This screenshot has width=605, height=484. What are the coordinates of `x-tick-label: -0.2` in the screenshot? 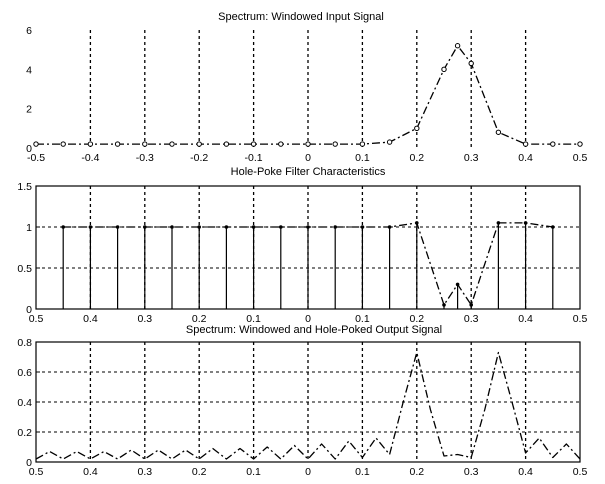 It's located at (199, 158).